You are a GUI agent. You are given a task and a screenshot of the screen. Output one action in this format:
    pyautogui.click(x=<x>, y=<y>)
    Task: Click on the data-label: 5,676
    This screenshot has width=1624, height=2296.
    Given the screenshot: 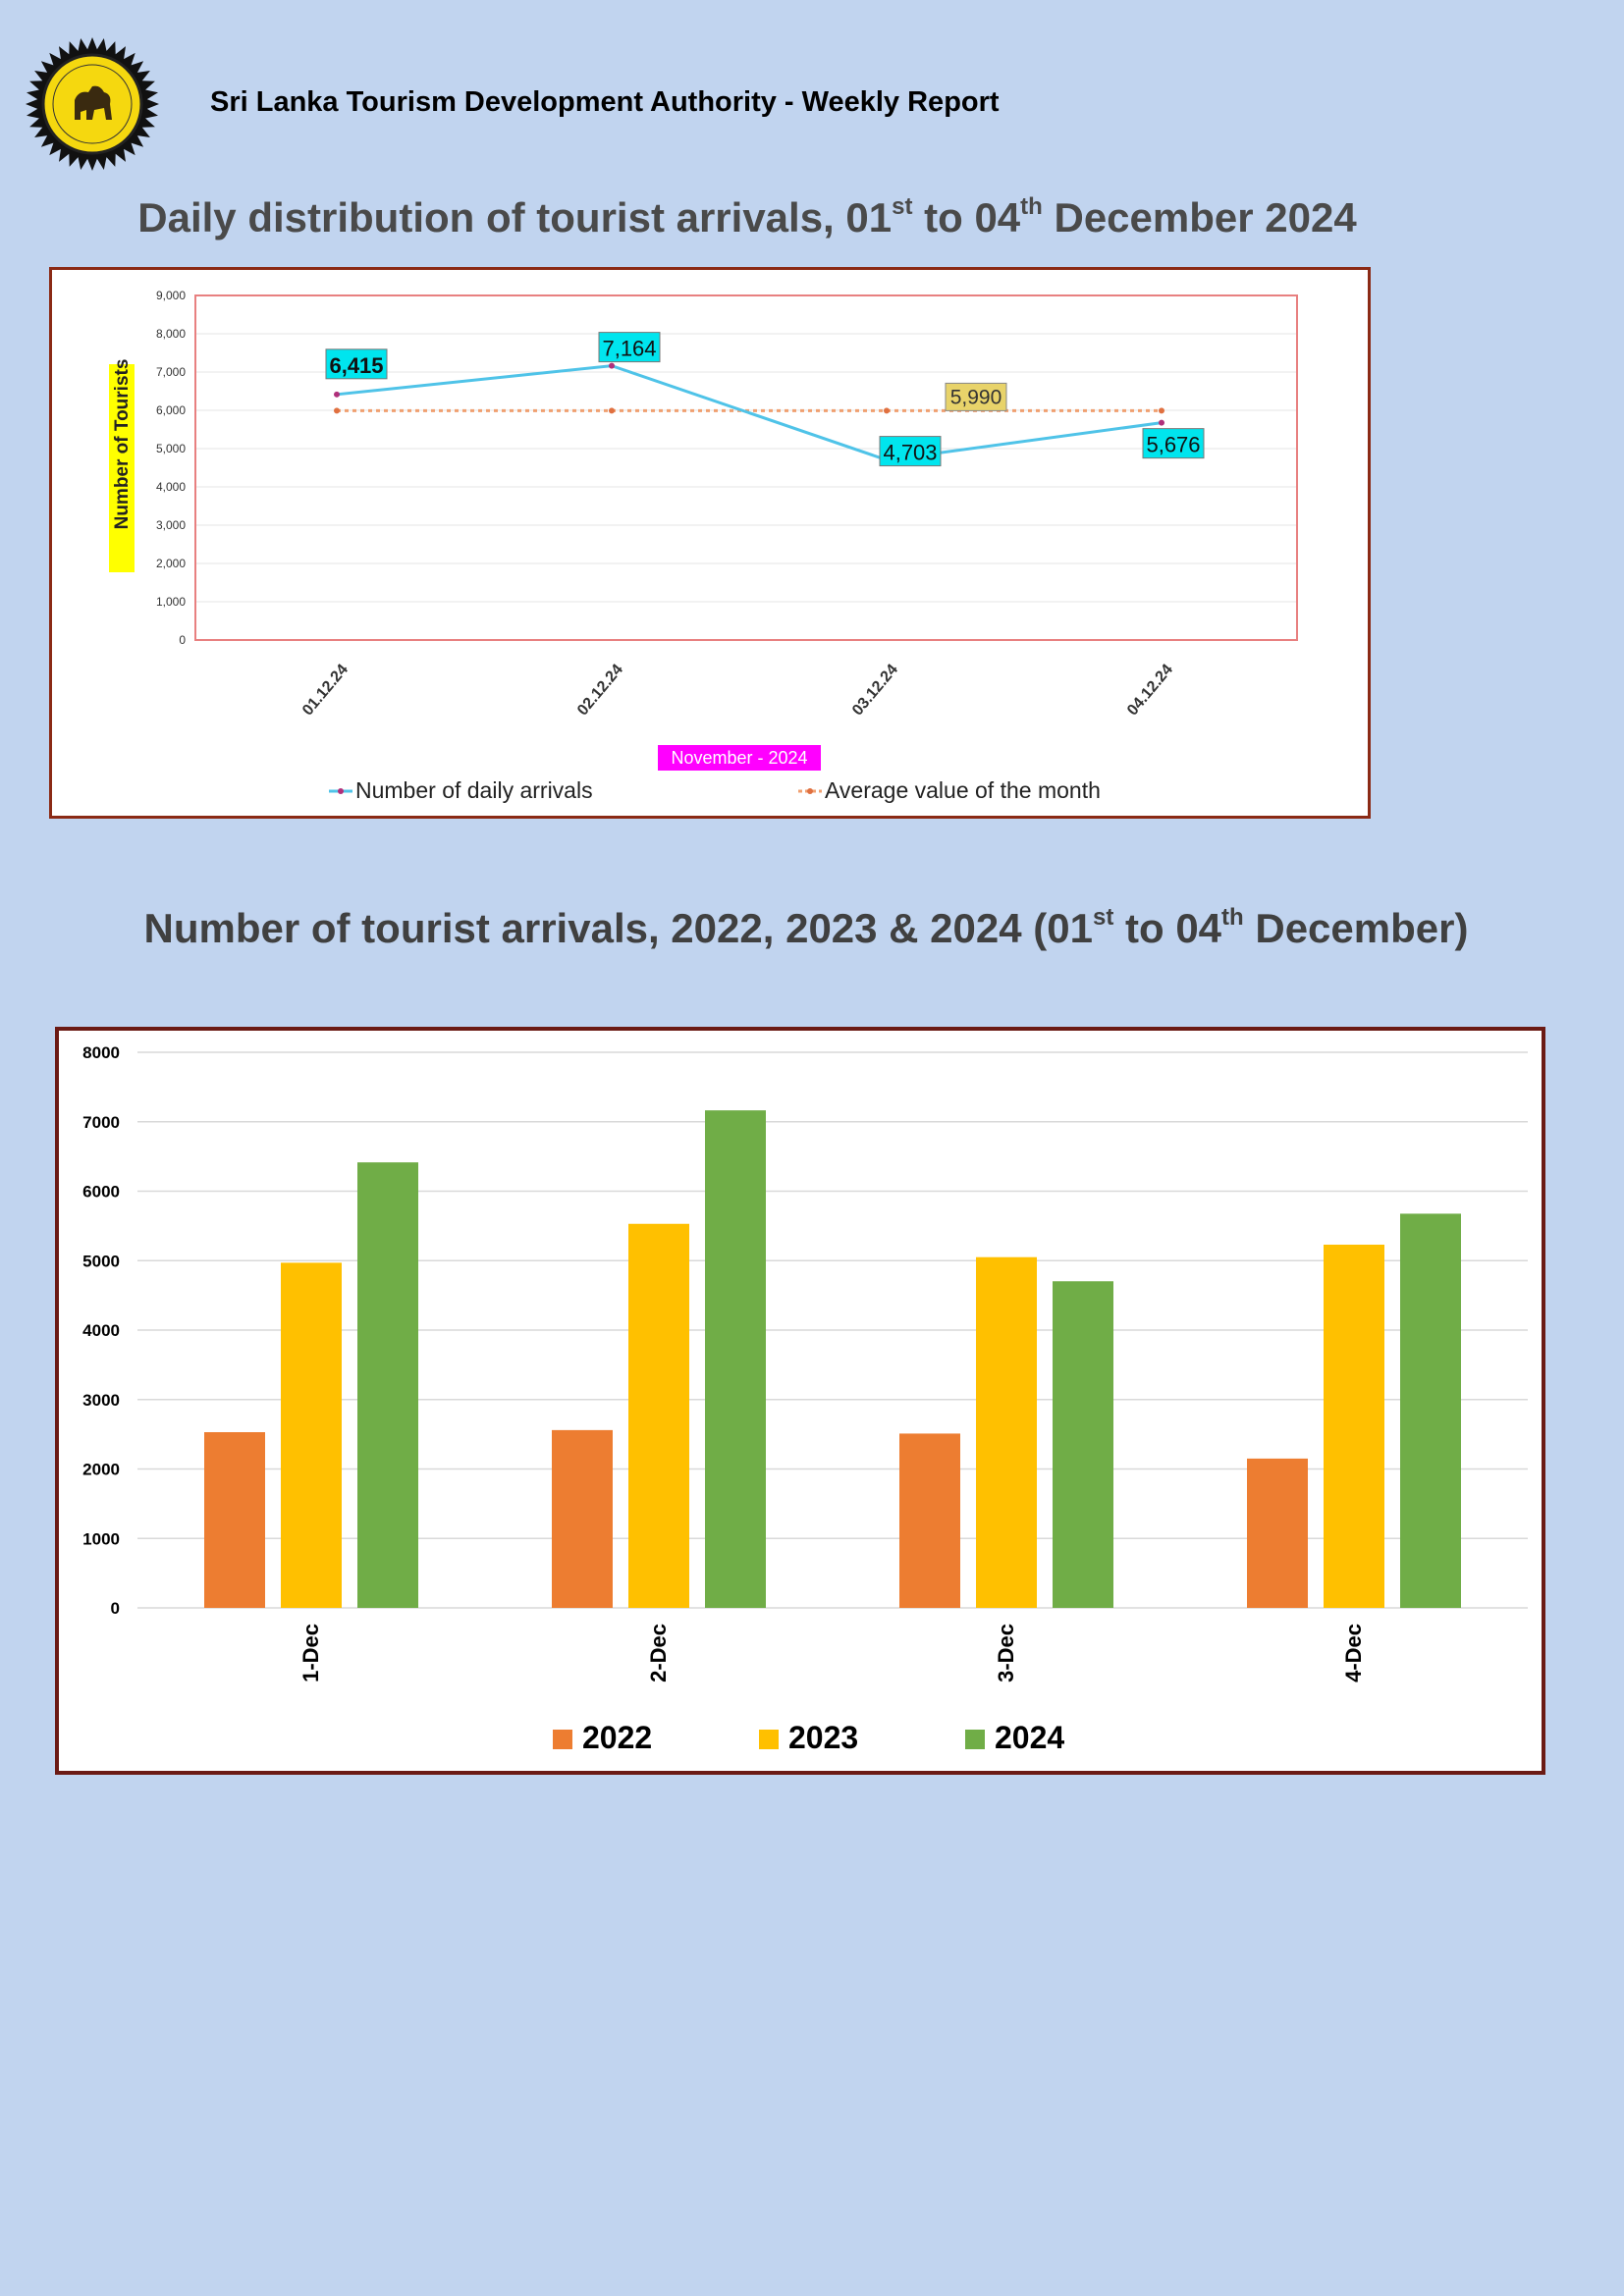 What is the action you would take?
    pyautogui.click(x=1173, y=445)
    